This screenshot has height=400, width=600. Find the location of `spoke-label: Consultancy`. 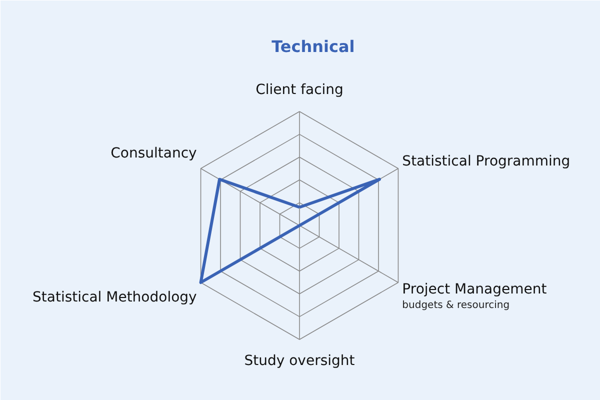

spoke-label: Consultancy is located at coordinates (153, 154).